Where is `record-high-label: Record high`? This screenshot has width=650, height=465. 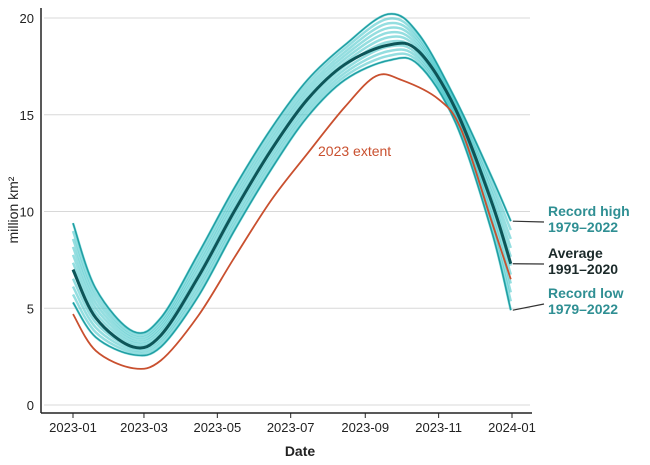 record-high-label: Record high is located at coordinates (589, 211).